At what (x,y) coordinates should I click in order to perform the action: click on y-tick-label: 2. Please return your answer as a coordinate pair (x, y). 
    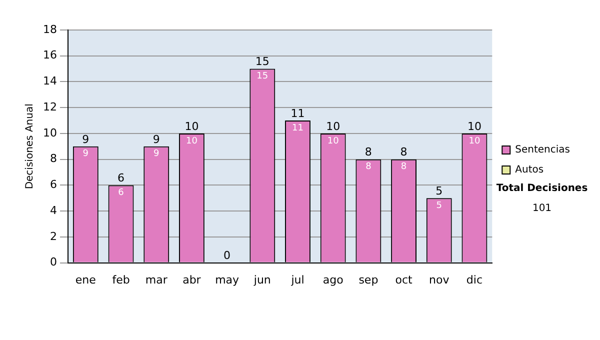
    Looking at the image, I should click on (53, 236).